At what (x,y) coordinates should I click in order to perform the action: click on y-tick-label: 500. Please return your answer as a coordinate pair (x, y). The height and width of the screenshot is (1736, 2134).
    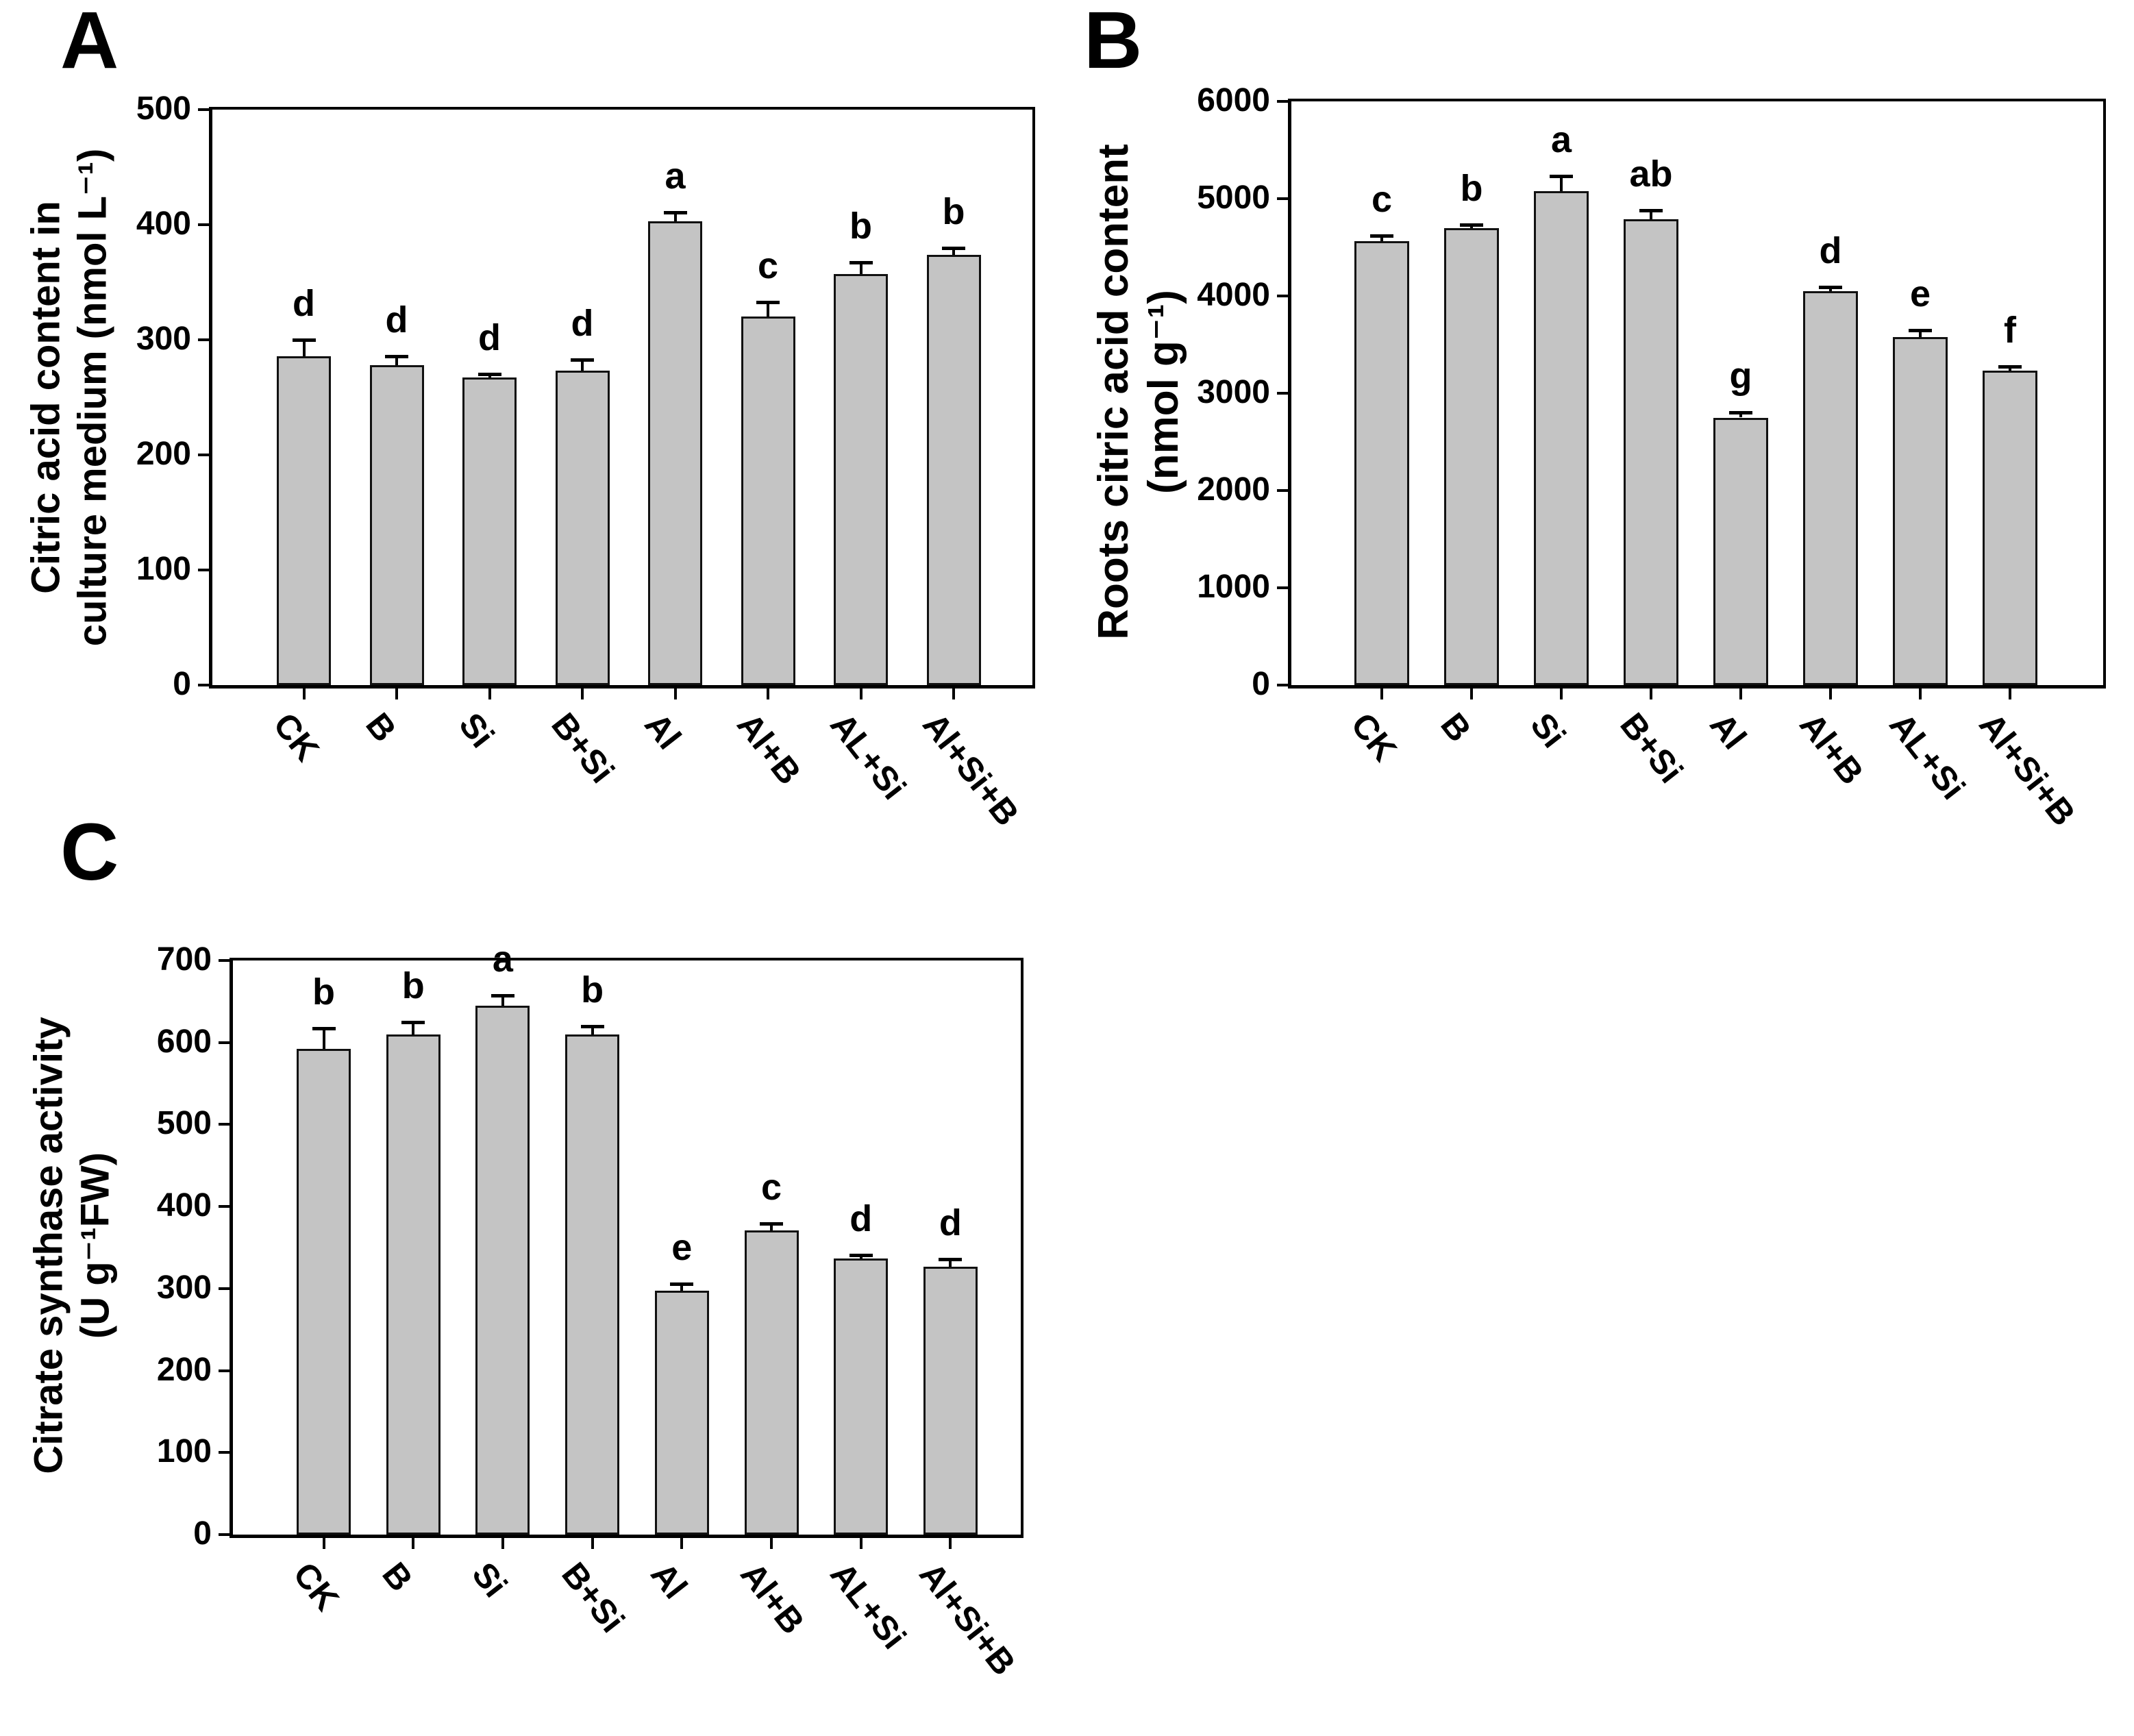
    Looking at the image, I should click on (184, 1123).